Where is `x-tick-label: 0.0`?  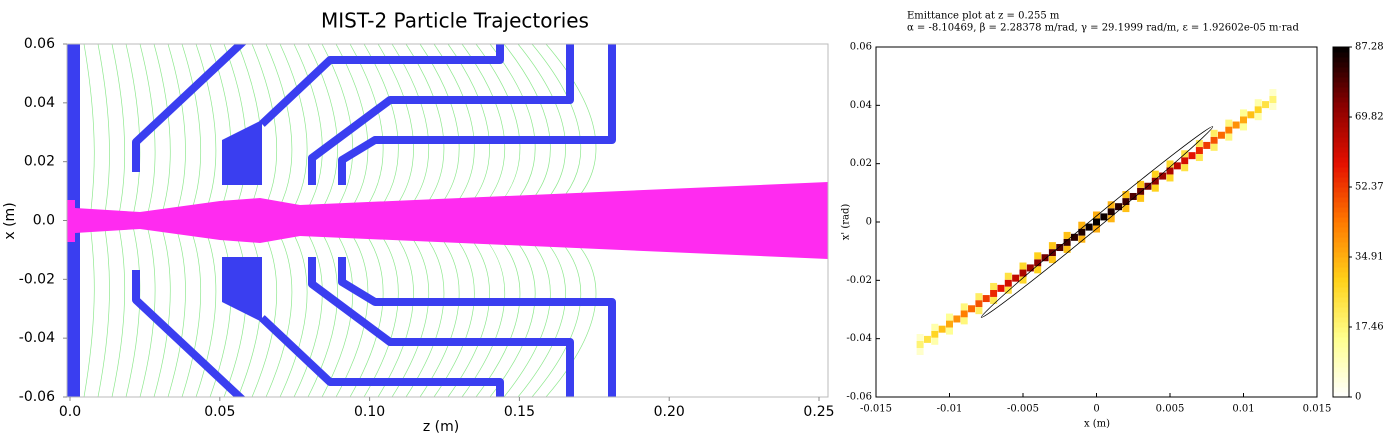
x-tick-label: 0.0 is located at coordinates (70, 412).